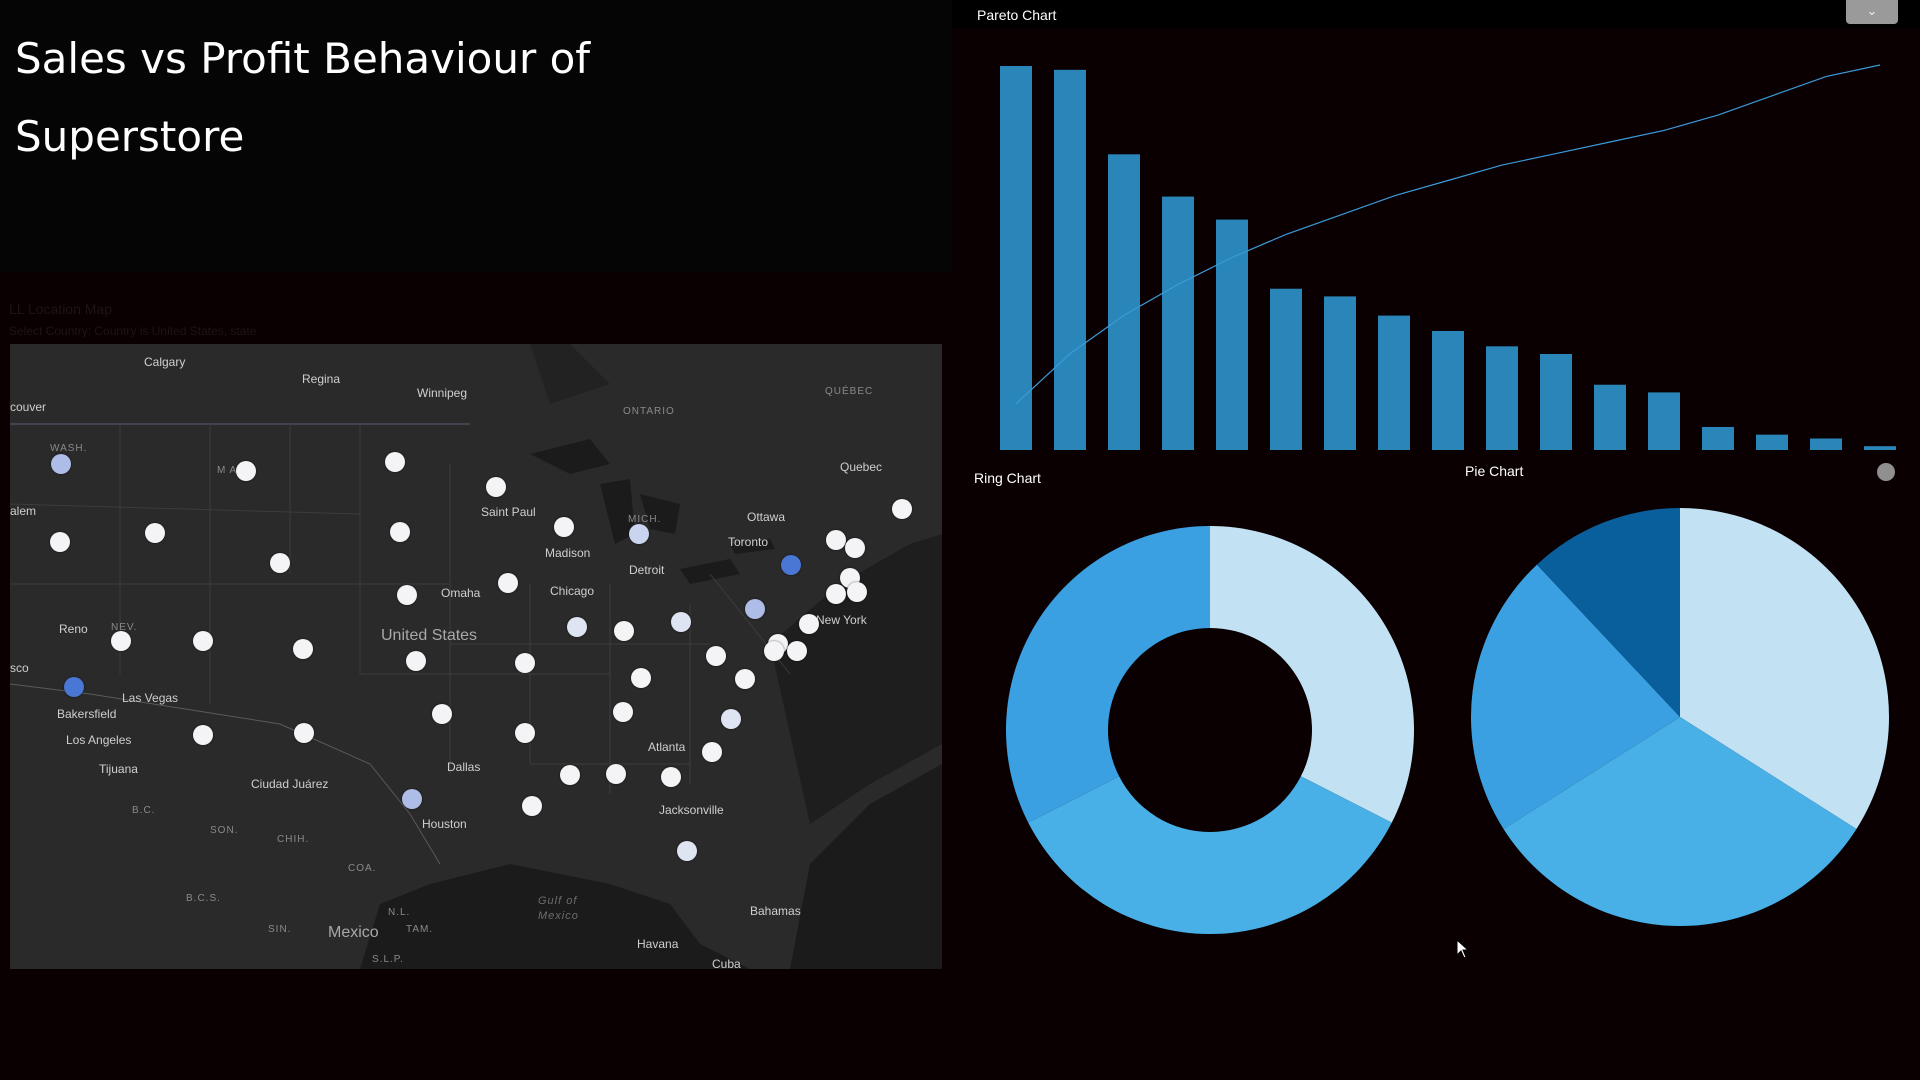  Describe the element at coordinates (203, 898) in the screenshot. I see `map-label-bcs: B.C.S.` at that location.